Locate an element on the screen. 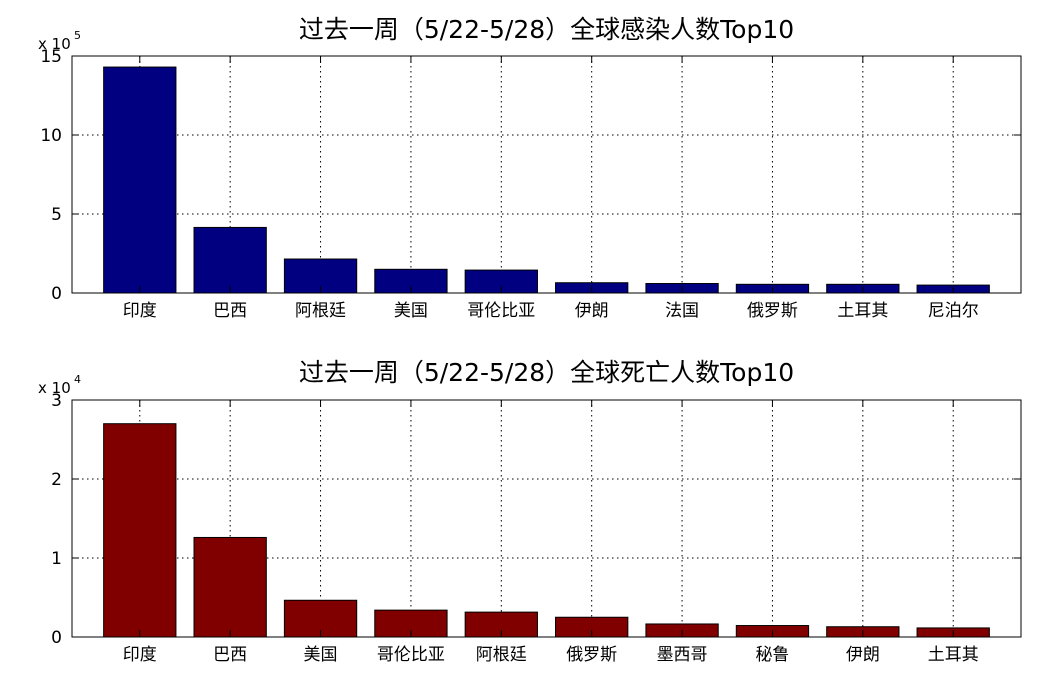  x-category-label: 法国 is located at coordinates (682, 311).